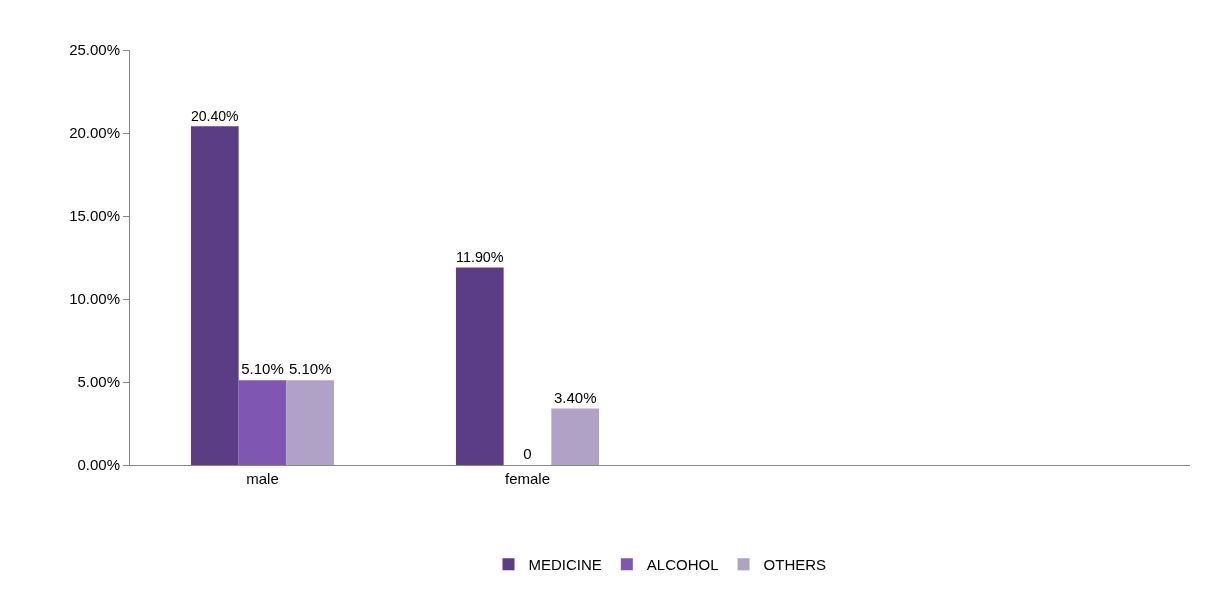 This screenshot has height=595, width=1216. What do you see at coordinates (98, 382) in the screenshot?
I see `y-tick-label: 5.00%` at bounding box center [98, 382].